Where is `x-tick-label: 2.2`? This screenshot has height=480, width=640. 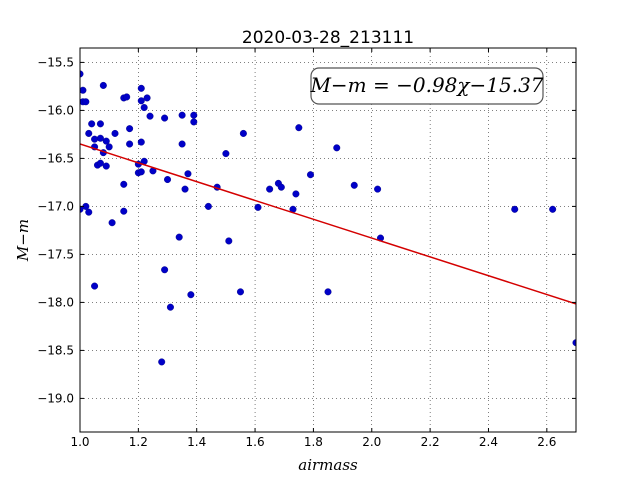
x-tick-label: 2.2 is located at coordinates (430, 442).